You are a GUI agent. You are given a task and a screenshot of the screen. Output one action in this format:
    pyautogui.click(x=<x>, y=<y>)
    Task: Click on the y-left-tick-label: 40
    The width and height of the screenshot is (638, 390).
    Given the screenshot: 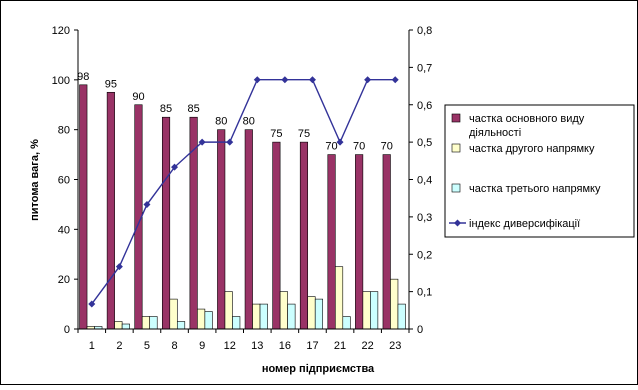 What is the action you would take?
    pyautogui.click(x=64, y=230)
    